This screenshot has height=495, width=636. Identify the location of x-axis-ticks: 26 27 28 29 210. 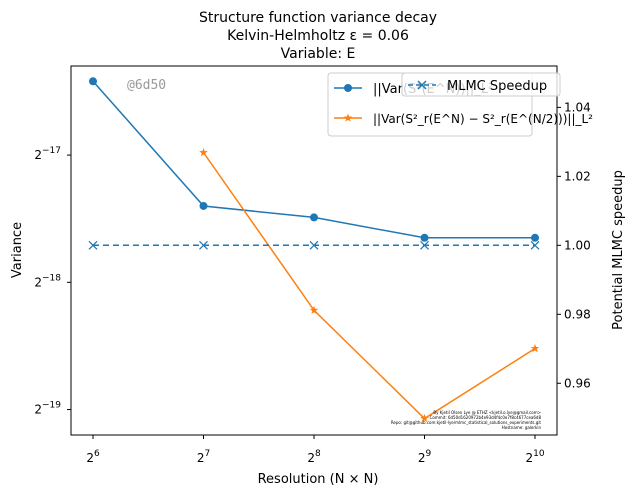
(315, 450).